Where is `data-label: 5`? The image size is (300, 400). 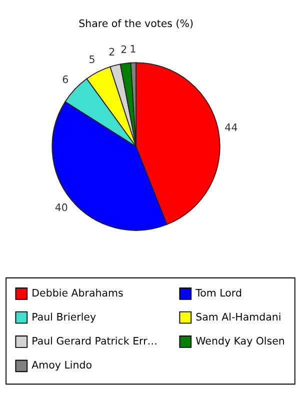
data-label: 5 is located at coordinates (92, 60).